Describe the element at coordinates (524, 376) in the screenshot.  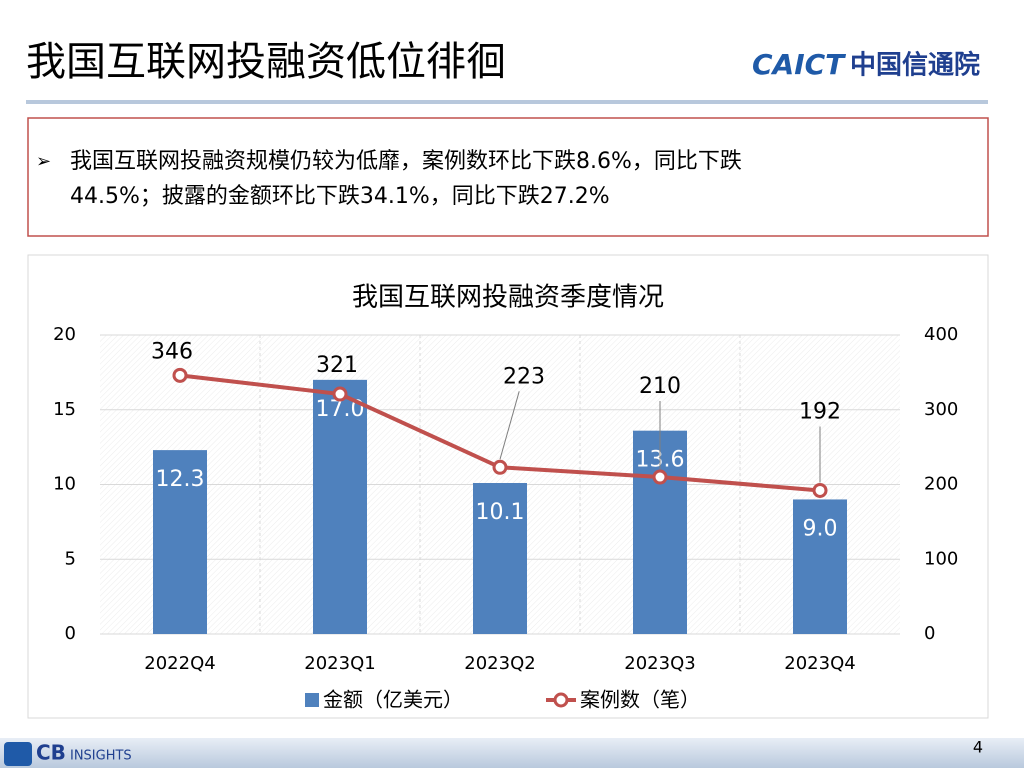
I see `line-value-label: 223` at that location.